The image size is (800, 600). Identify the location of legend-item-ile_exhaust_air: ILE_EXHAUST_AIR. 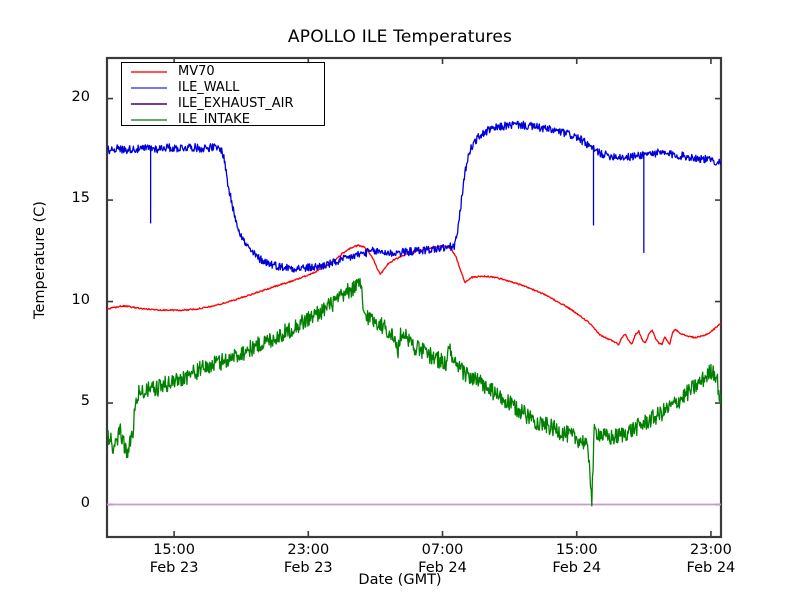
(223, 104).